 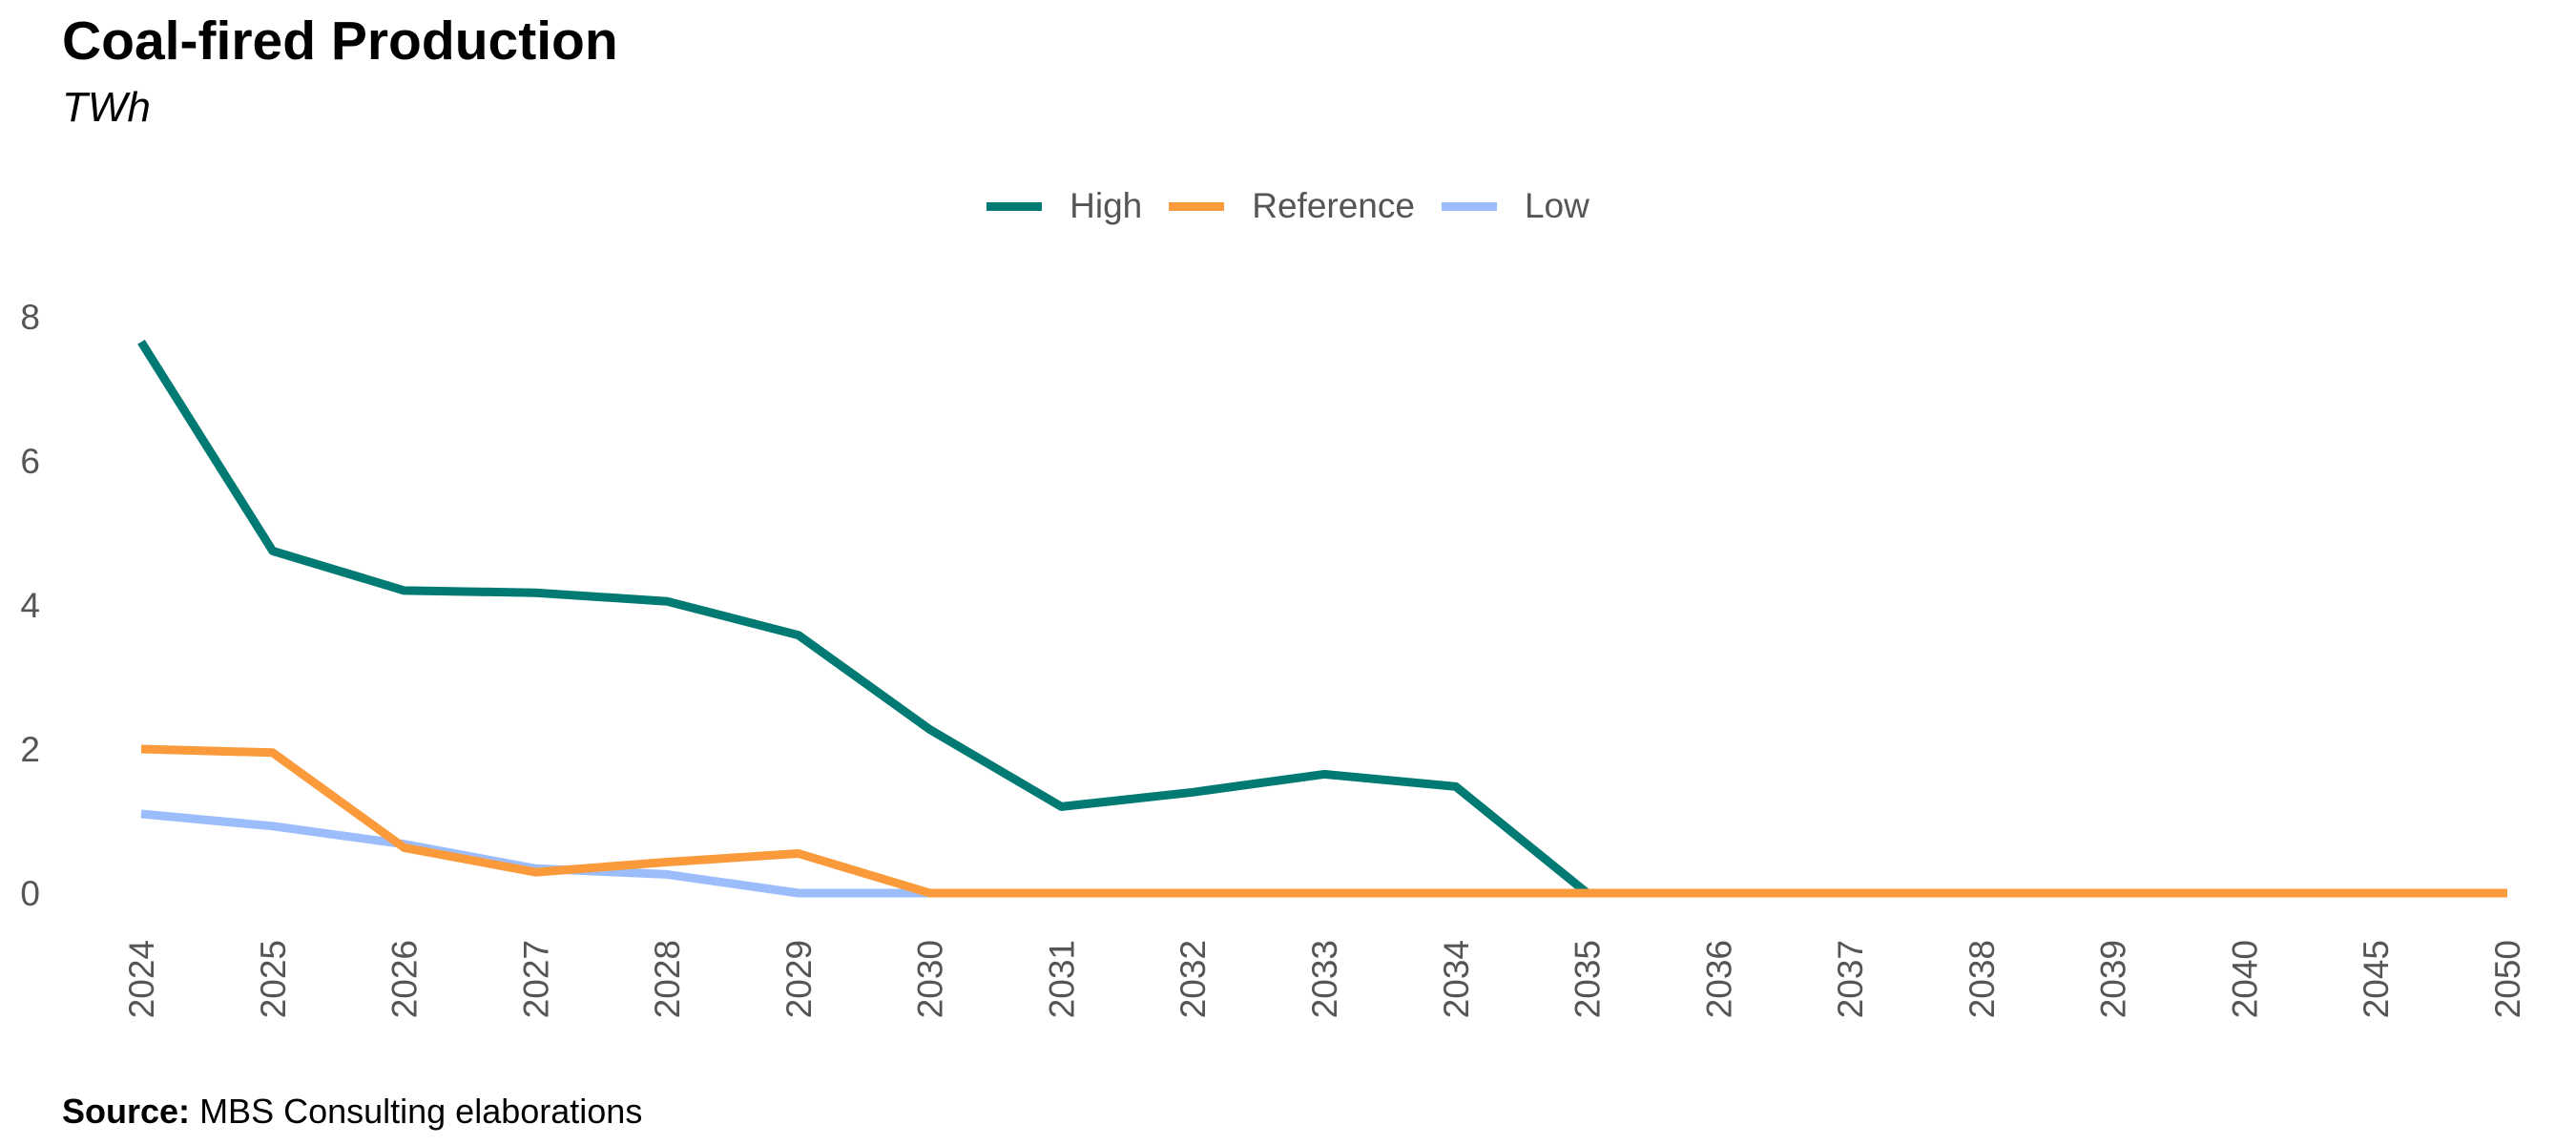 I want to click on chart-subtitle: TWh, so click(x=106, y=107).